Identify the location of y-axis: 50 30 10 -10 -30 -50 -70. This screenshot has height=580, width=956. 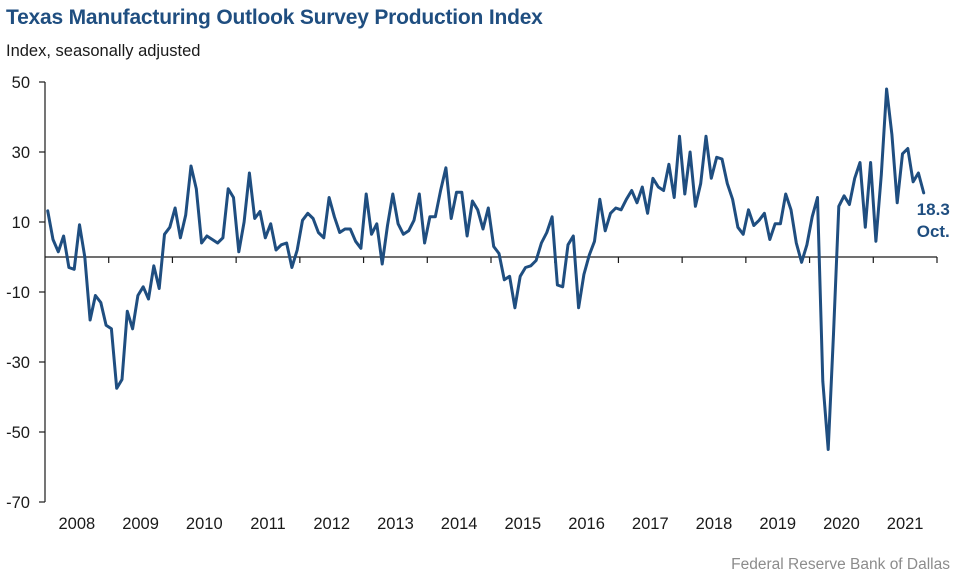
(26, 293).